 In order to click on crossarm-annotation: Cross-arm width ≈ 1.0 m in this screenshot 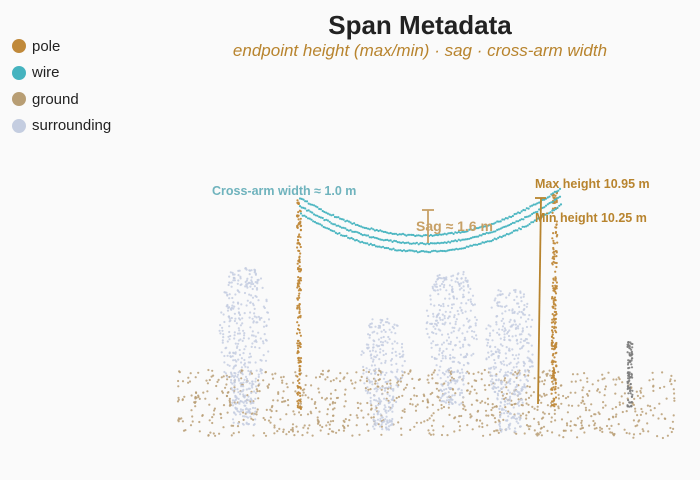, I will do `click(284, 191)`.